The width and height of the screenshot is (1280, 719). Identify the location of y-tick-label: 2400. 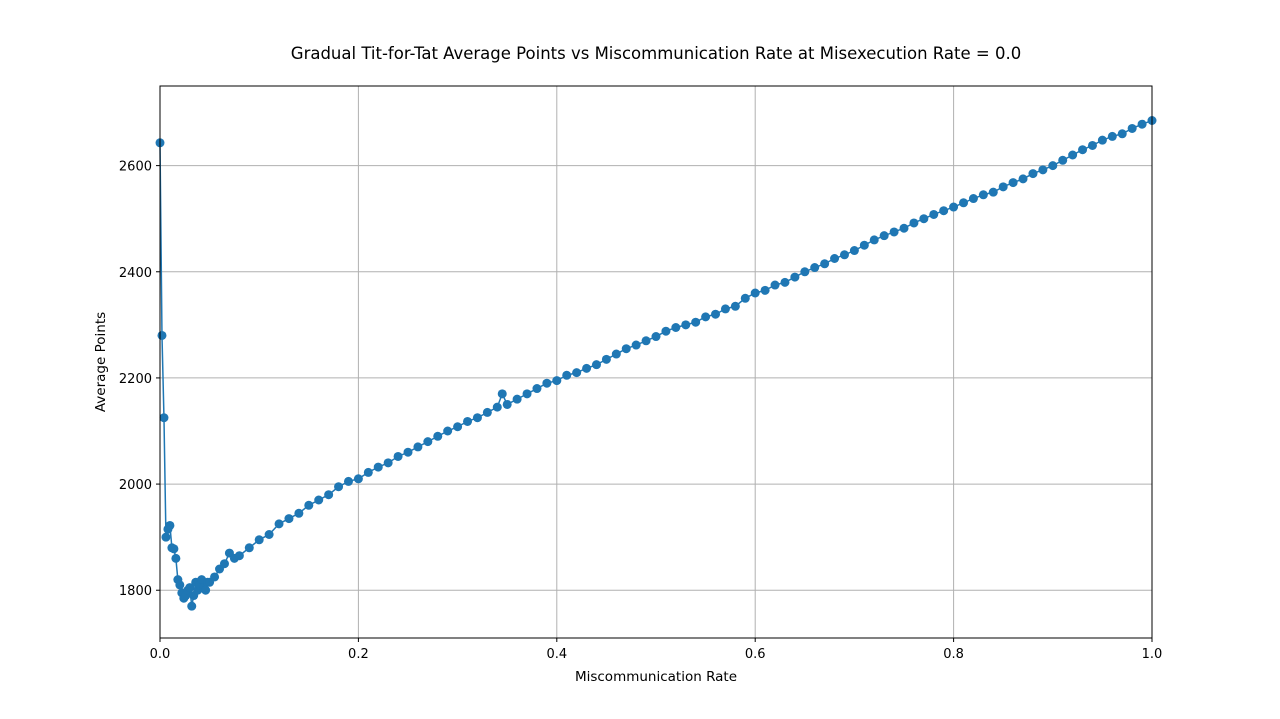
(135, 273).